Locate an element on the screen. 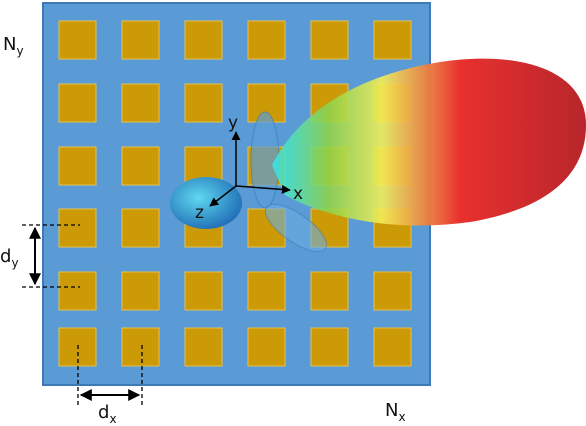 This screenshot has width=586, height=426. label-ny: Ny is located at coordinates (13, 46).